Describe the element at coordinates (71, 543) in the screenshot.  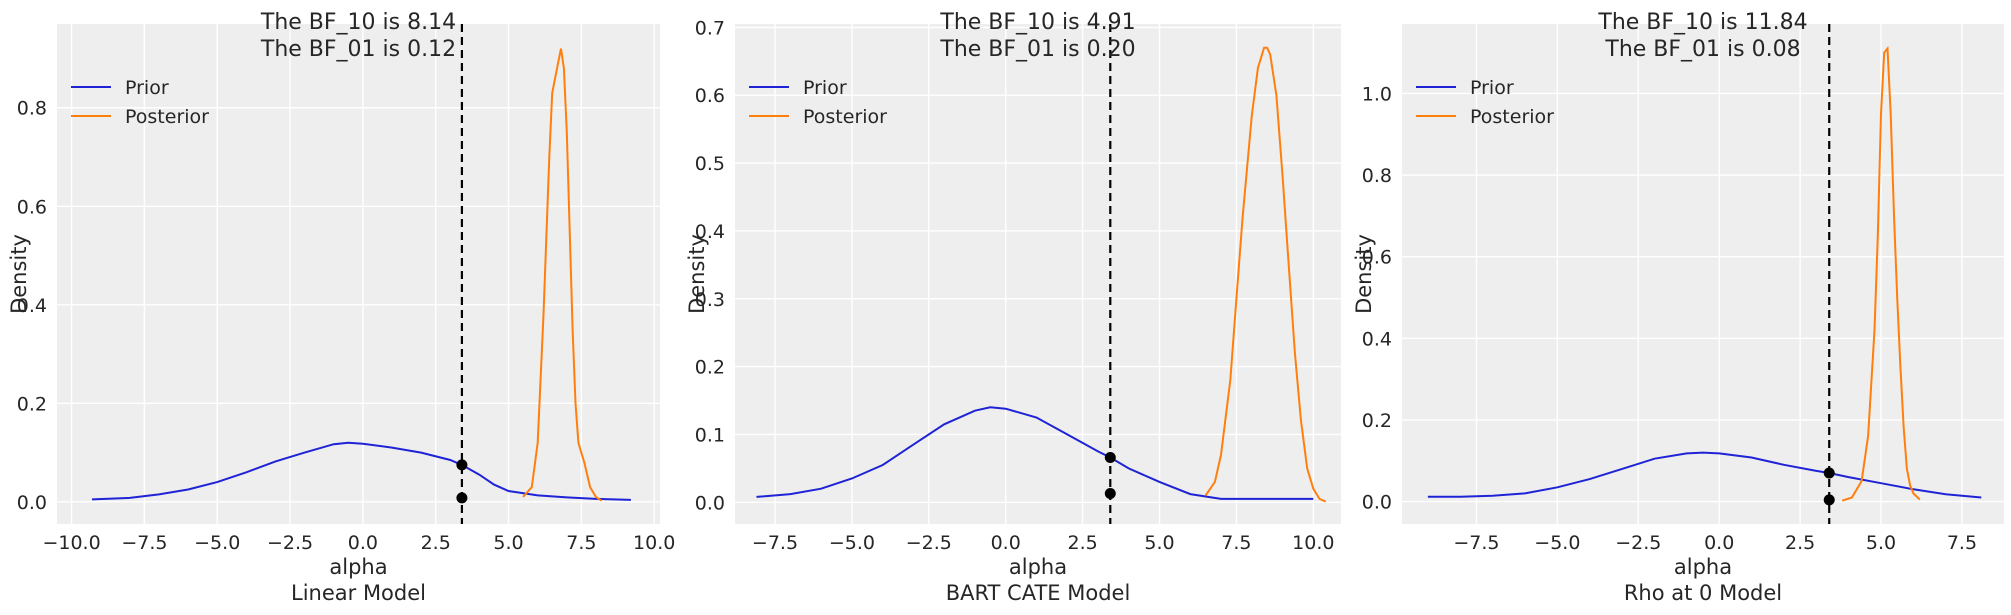
I see `x-tick-label: −10.0` at that location.